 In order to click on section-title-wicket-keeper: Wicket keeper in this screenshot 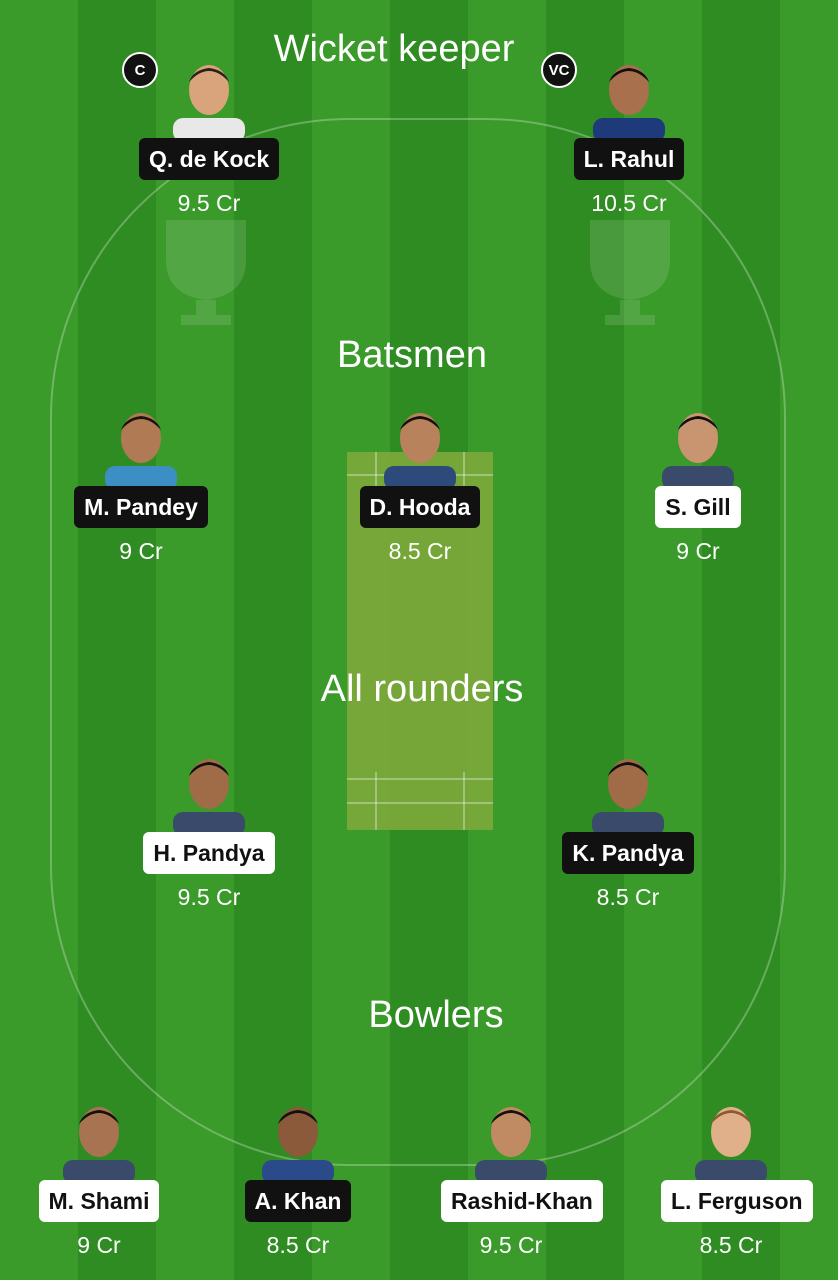, I will do `click(394, 49)`.